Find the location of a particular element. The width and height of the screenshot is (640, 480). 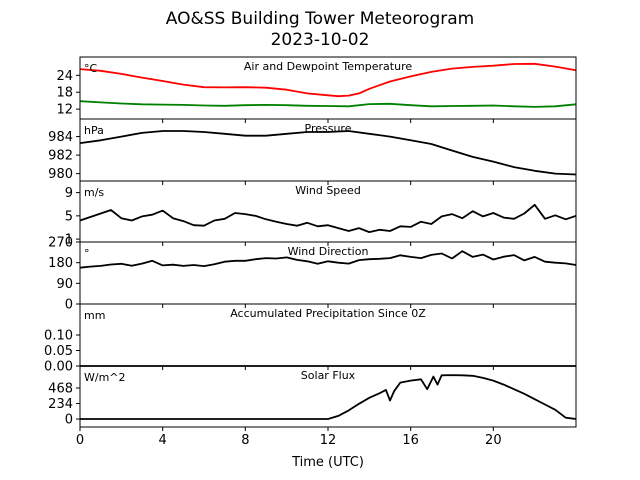

panel-pressure: 980 982 984 Pressure hPa is located at coordinates (312, 151).